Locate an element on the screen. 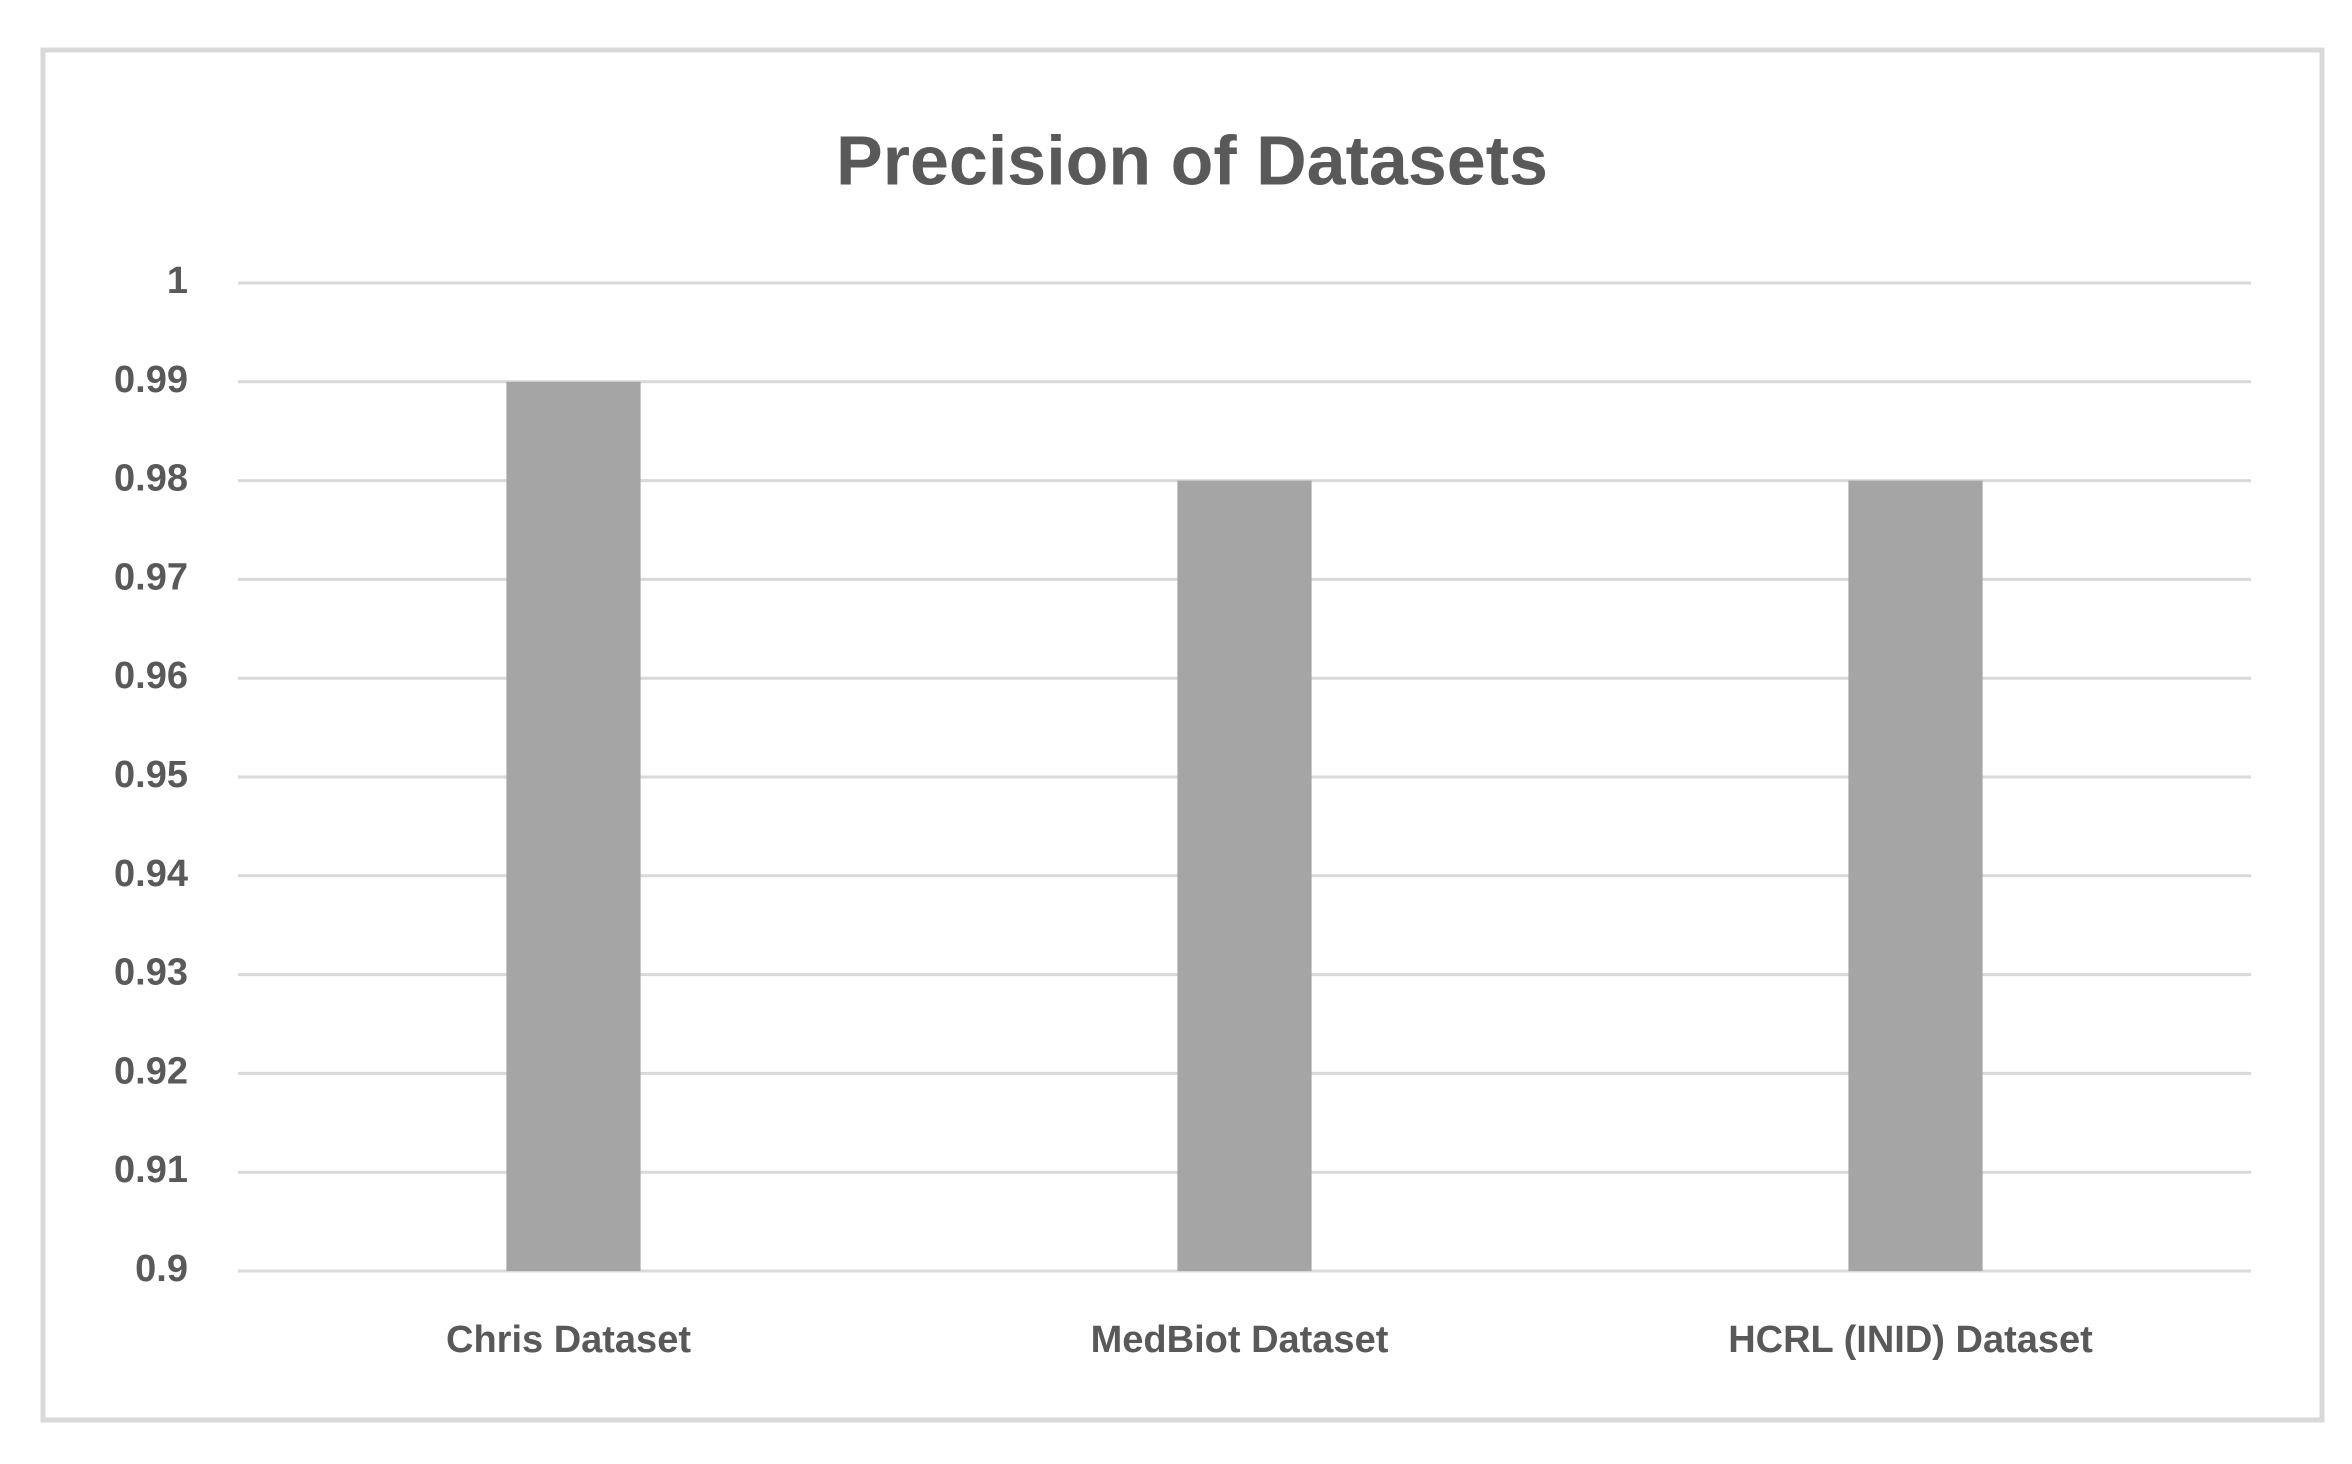 This screenshot has height=1464, width=2352. y-tick-label: 0.97 is located at coordinates (151, 577).